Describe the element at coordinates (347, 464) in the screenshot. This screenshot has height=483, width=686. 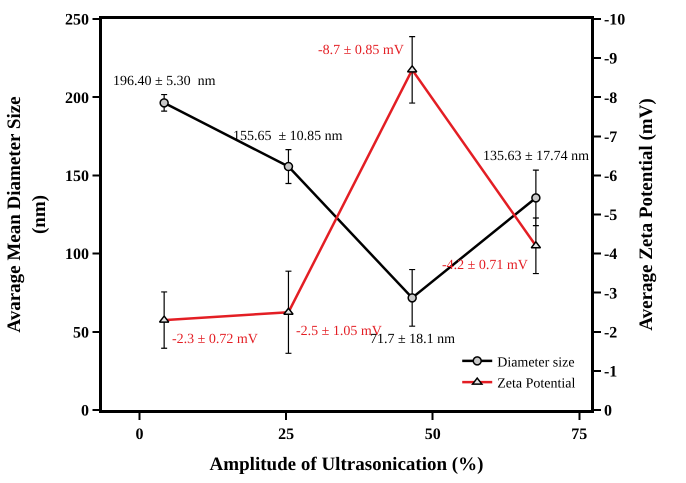
I see `x-axis-title: Amplitude of Ultrasonication (%)` at that location.